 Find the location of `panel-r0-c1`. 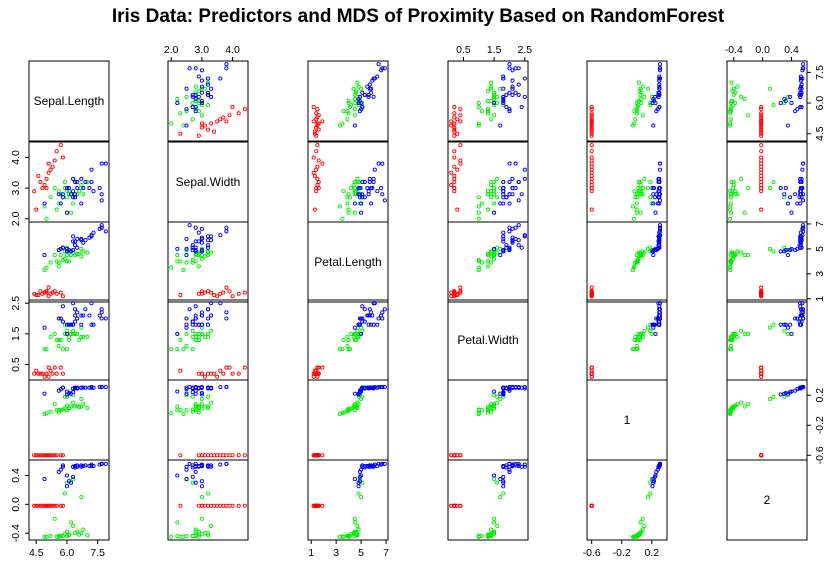

panel-r0-c1 is located at coordinates (208, 101).